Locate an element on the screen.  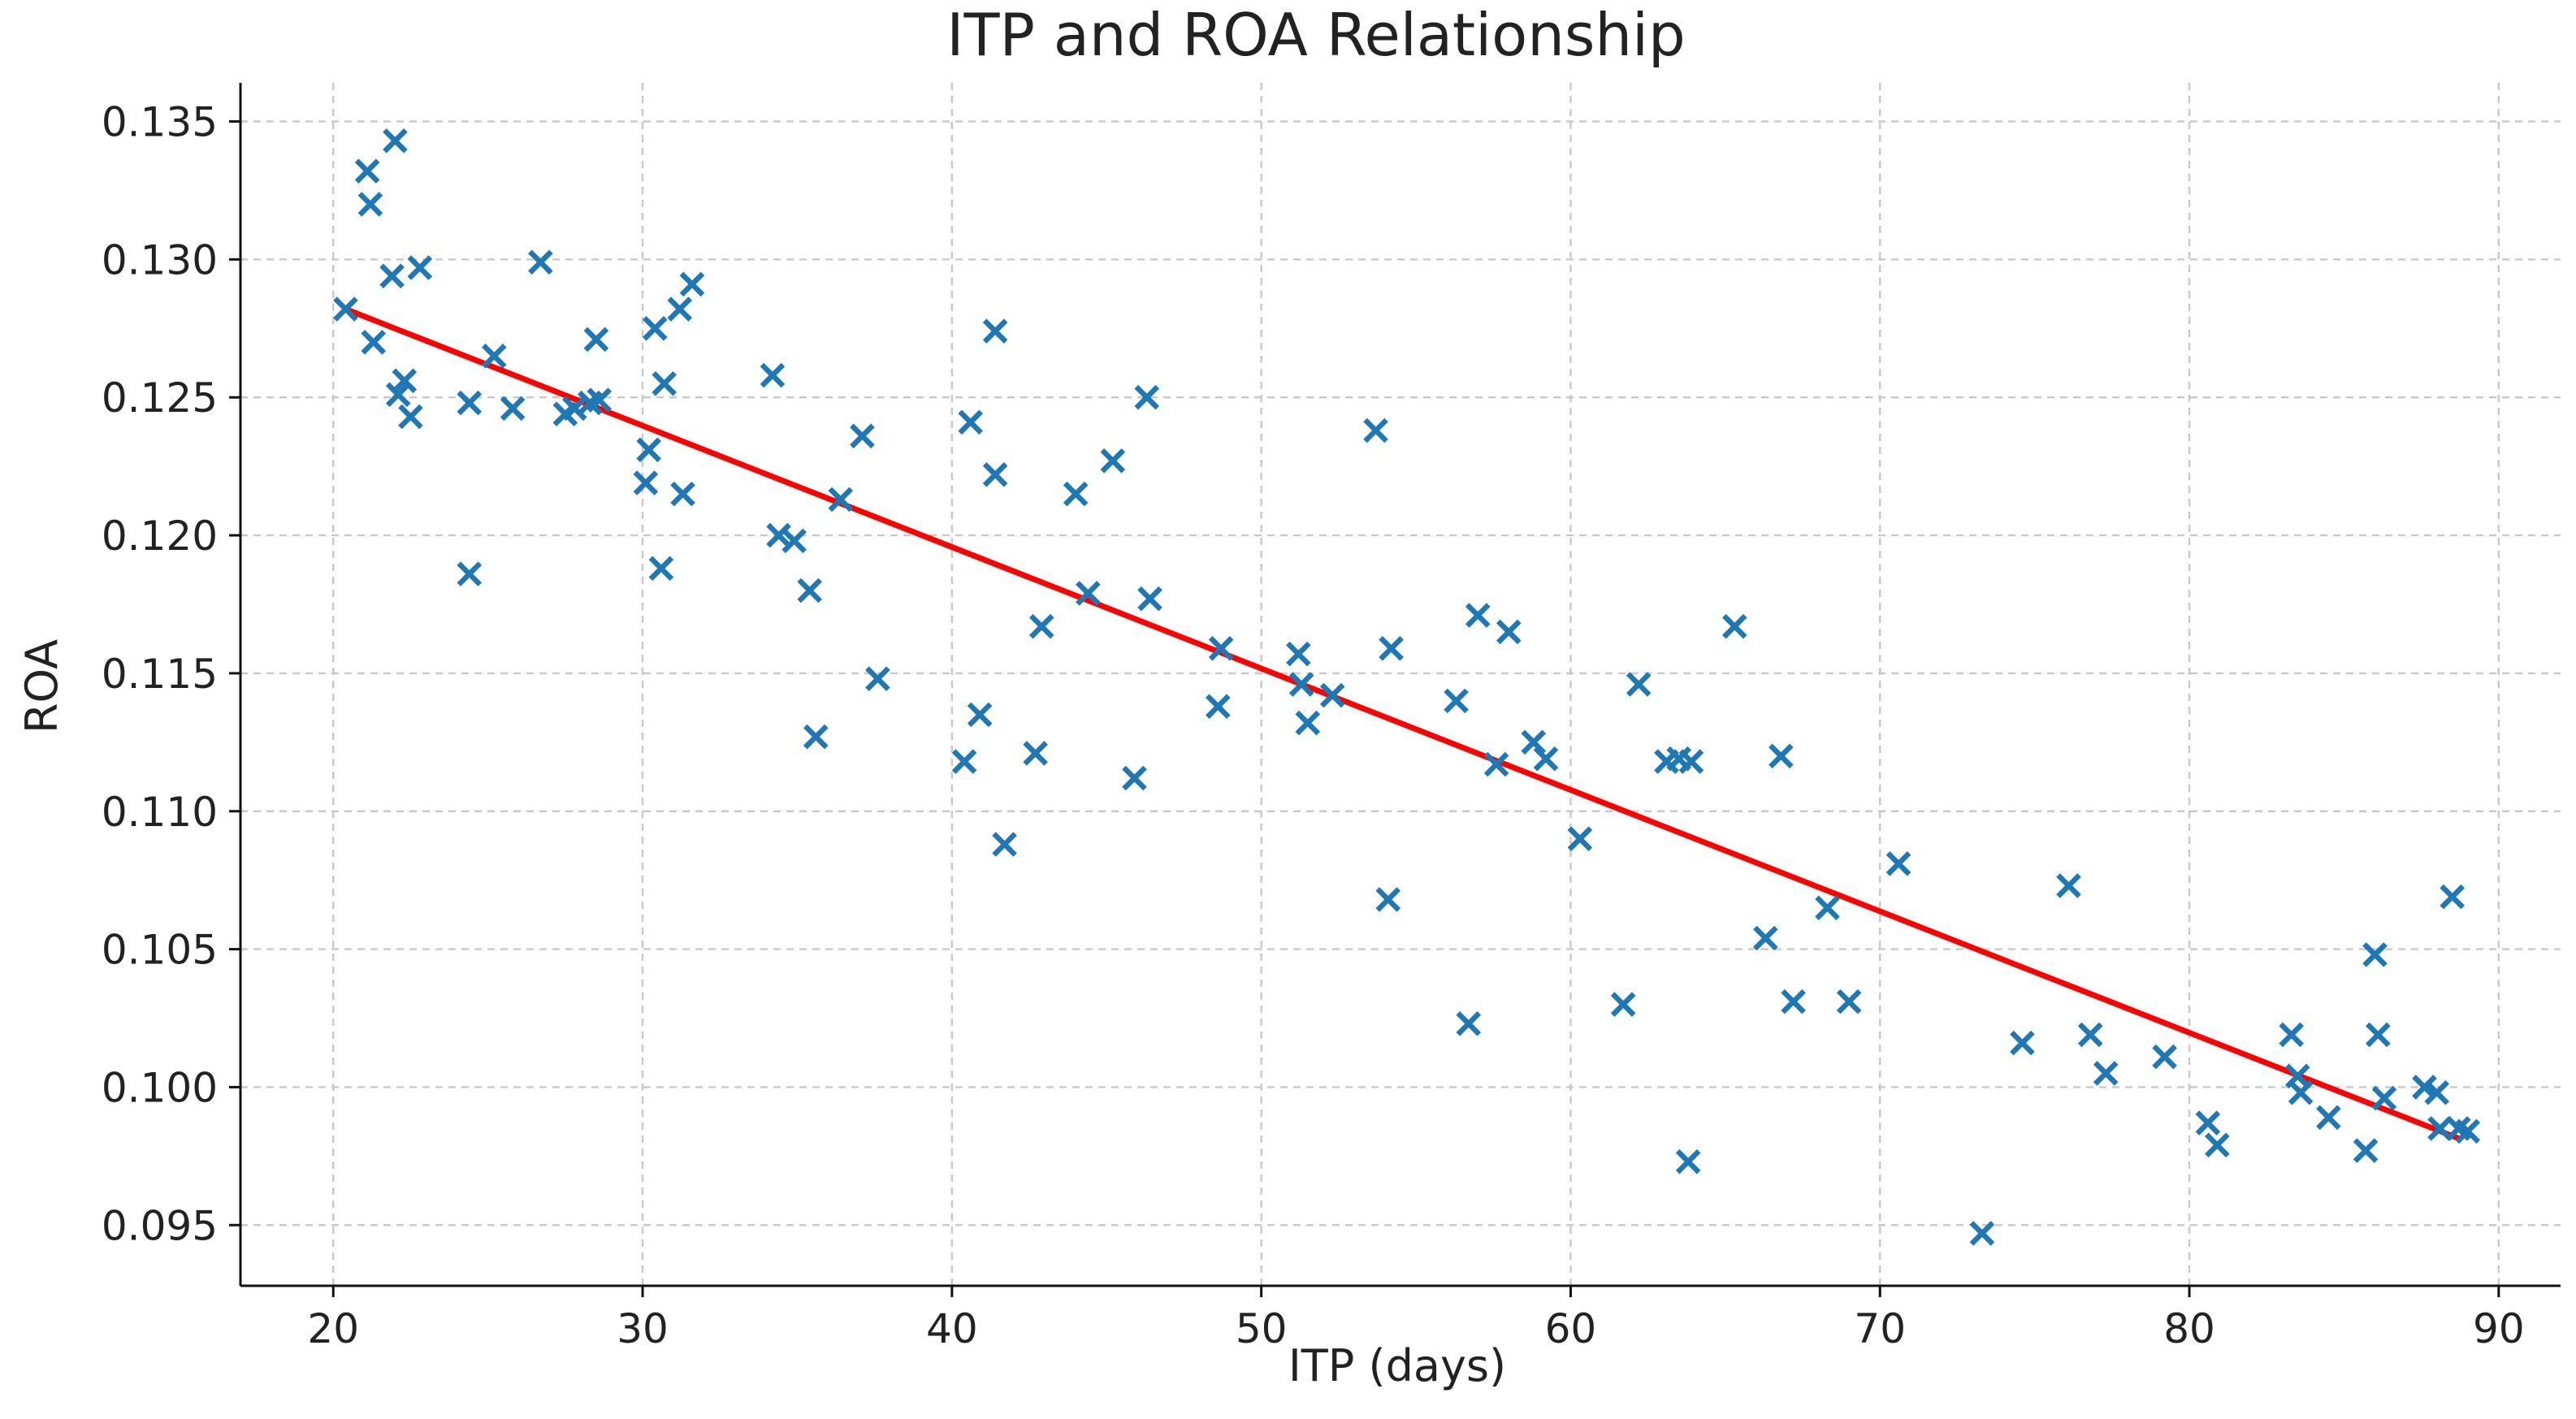
x-tick-label: 80 is located at coordinates (2189, 1329).